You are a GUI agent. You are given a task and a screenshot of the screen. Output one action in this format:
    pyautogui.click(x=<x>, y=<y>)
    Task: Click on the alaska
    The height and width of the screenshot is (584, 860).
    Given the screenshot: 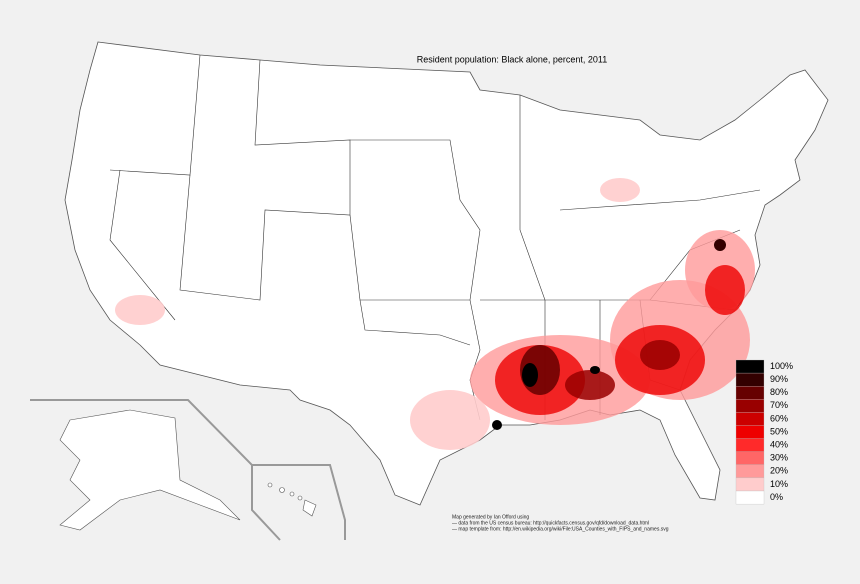 What is the action you would take?
    pyautogui.click(x=150, y=470)
    